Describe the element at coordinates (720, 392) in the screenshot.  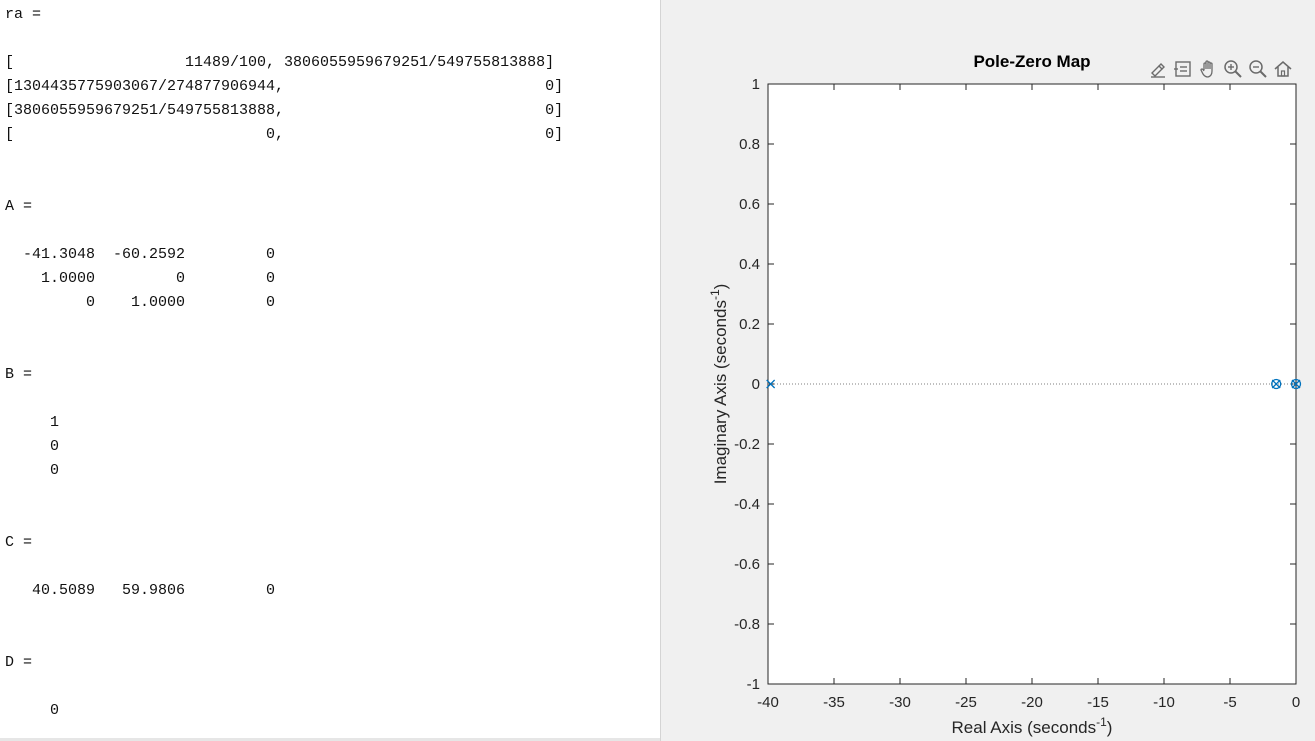
I see `y-axis-label-text: Imaginary Axis (seconds` at that location.